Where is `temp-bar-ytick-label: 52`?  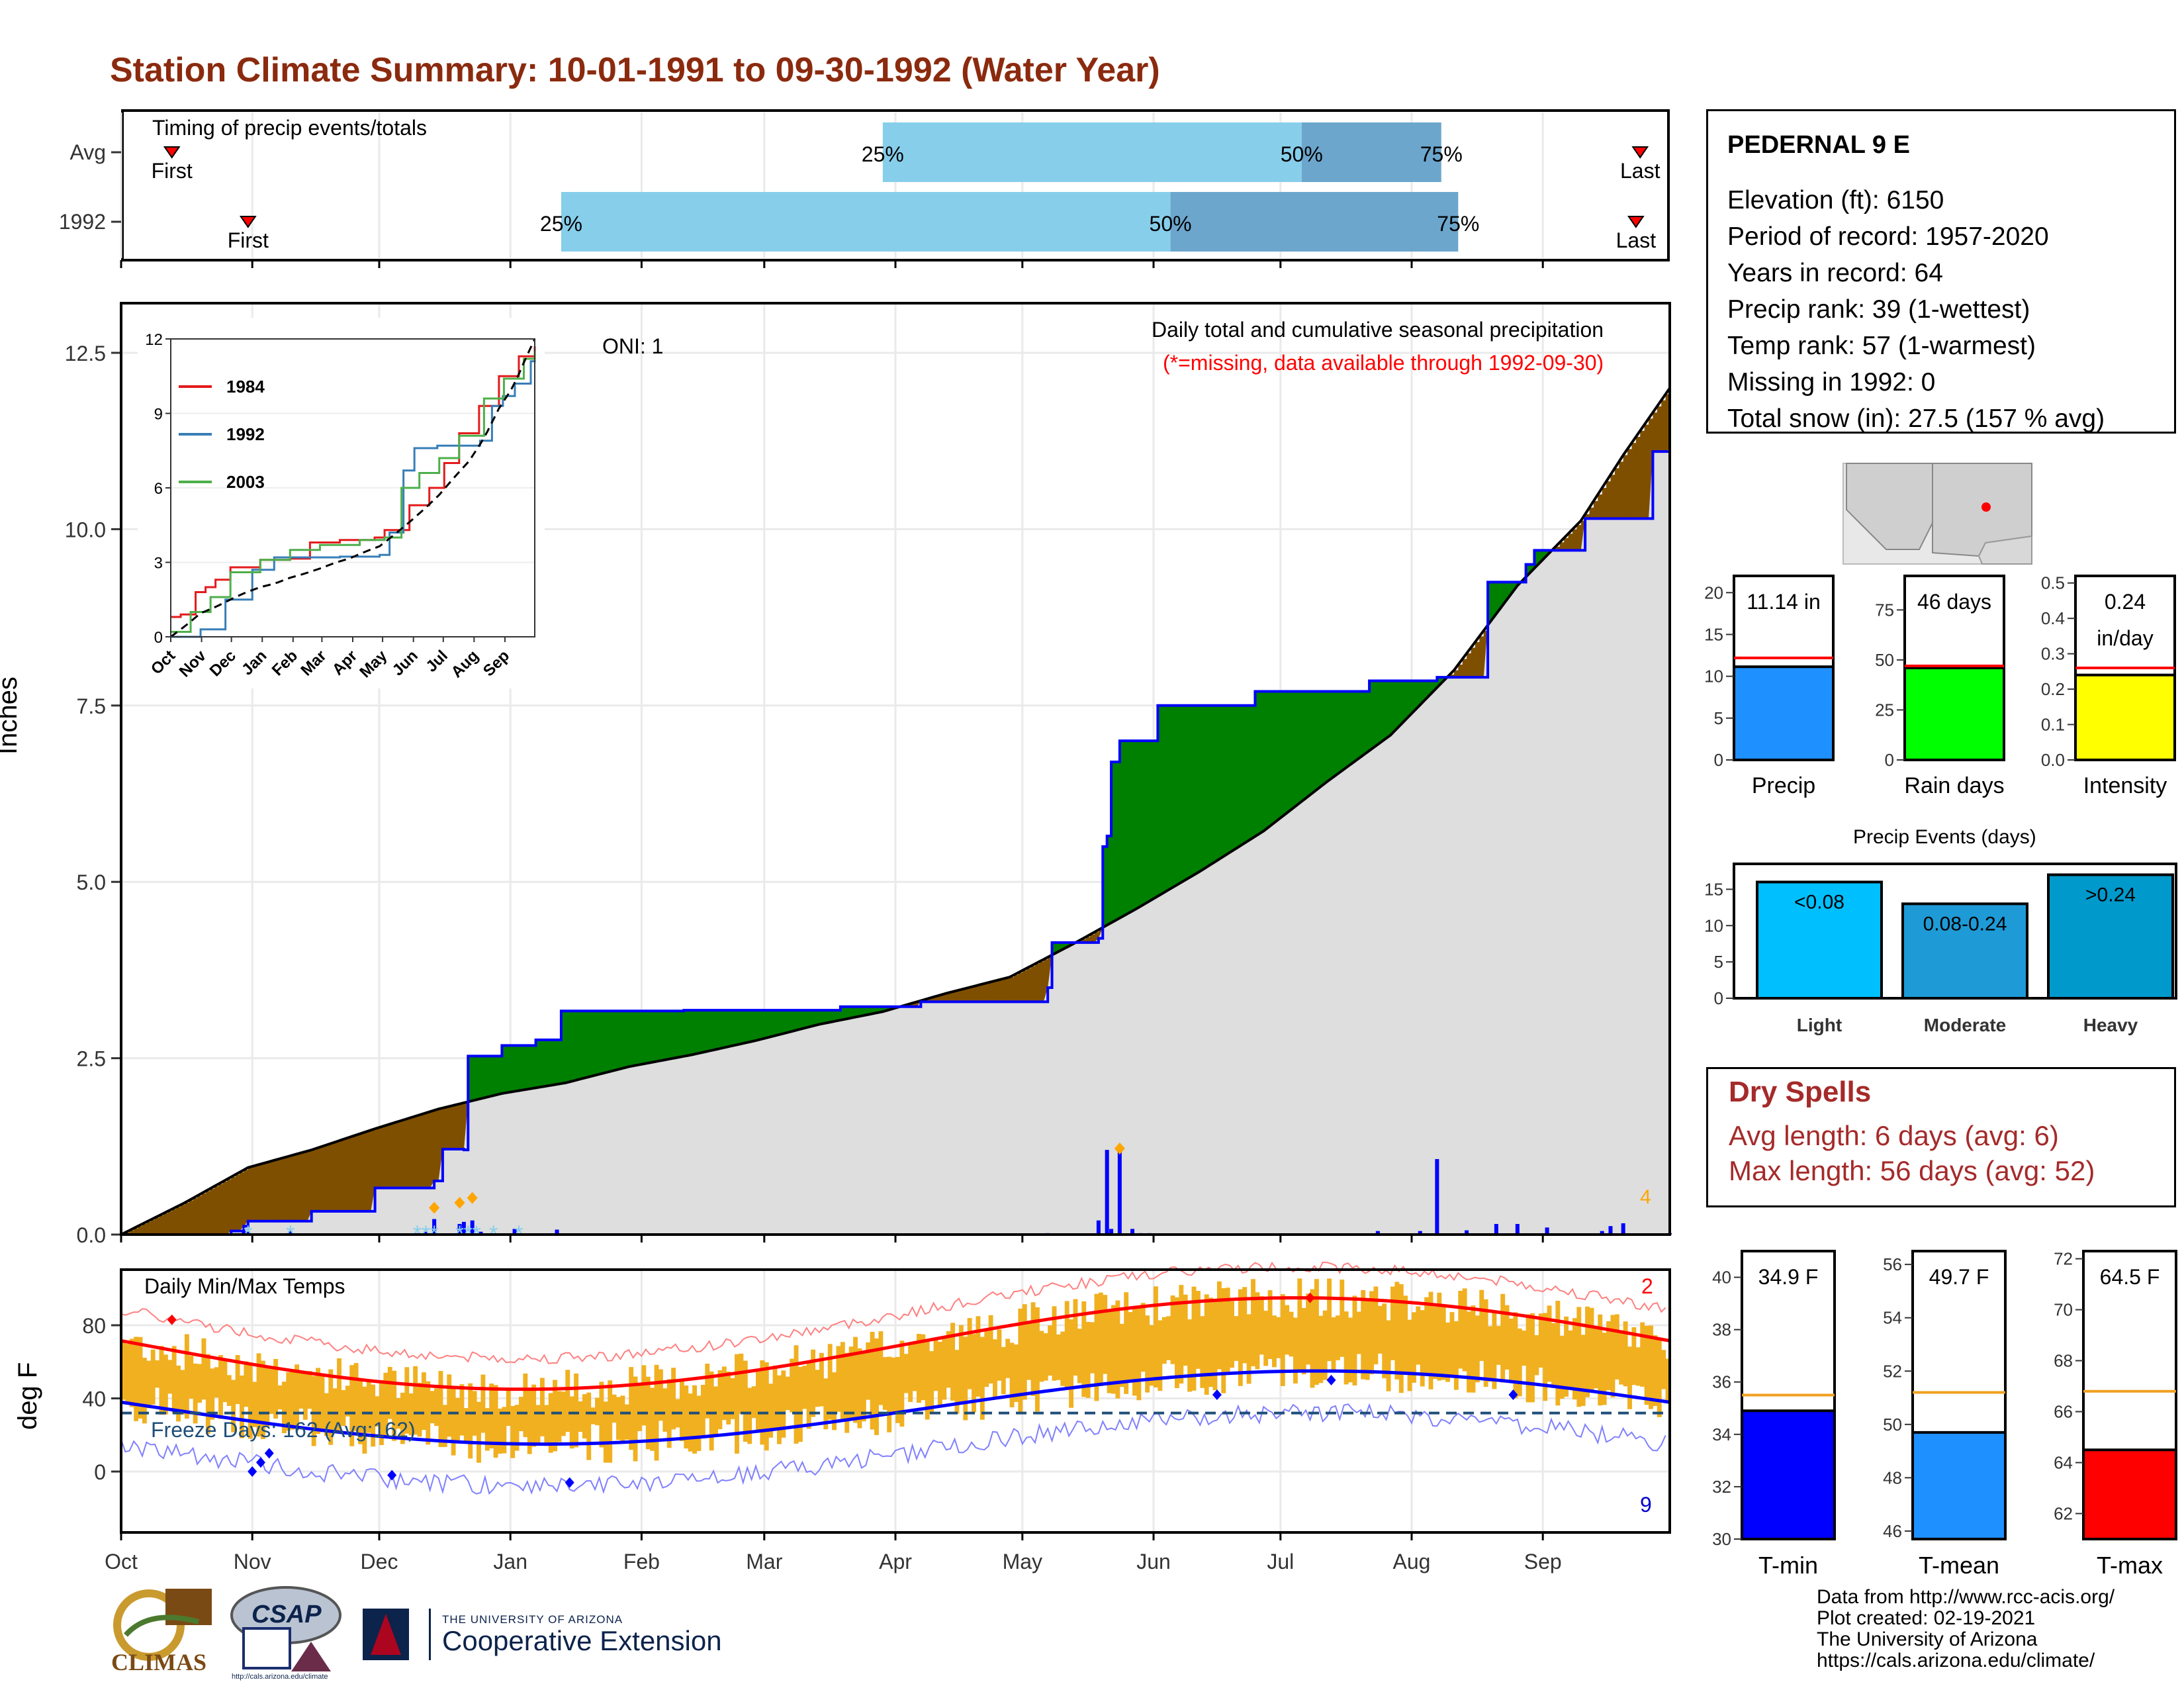
temp-bar-ytick-label: 52 is located at coordinates (1892, 1371).